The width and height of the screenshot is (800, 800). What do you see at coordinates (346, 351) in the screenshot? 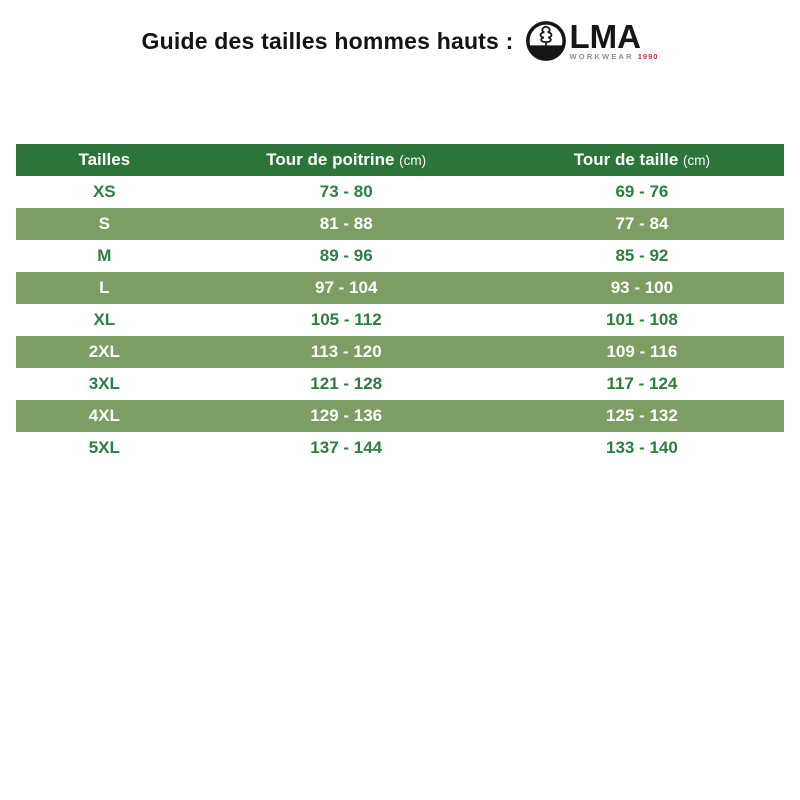
I see `chest-cell: 113 - 120` at bounding box center [346, 351].